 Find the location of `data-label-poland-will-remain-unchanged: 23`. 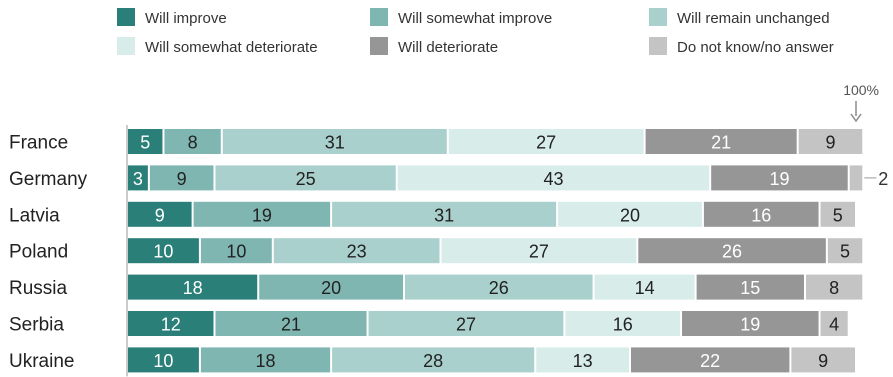

data-label-poland-will-remain-unchanged: 23 is located at coordinates (357, 252).